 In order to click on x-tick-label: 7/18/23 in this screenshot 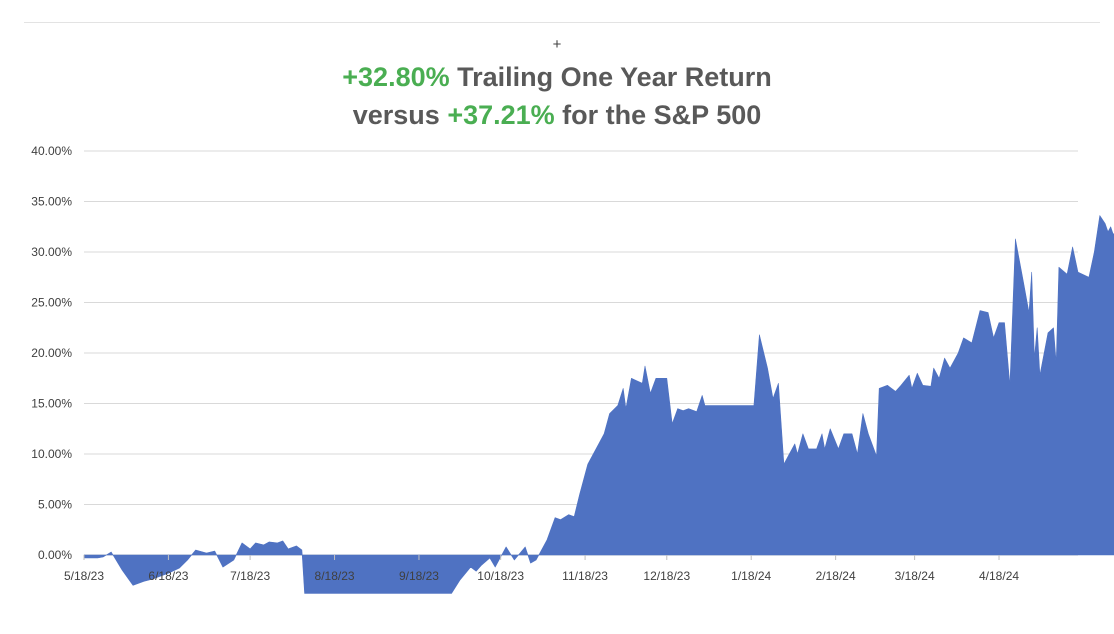, I will do `click(250, 576)`.